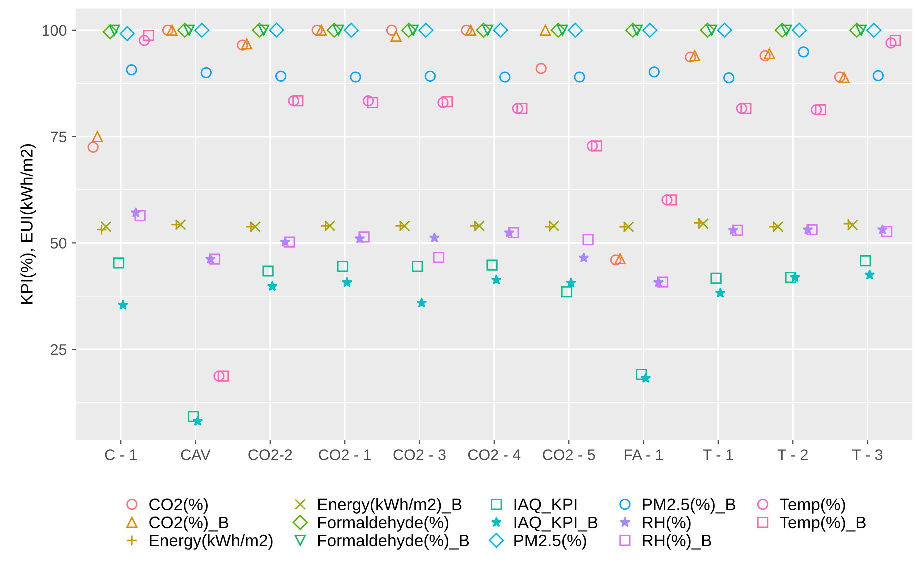  What do you see at coordinates (28, 224) in the screenshot?
I see `y-axis-title: KPI(%), EUI(kWh/m2)` at bounding box center [28, 224].